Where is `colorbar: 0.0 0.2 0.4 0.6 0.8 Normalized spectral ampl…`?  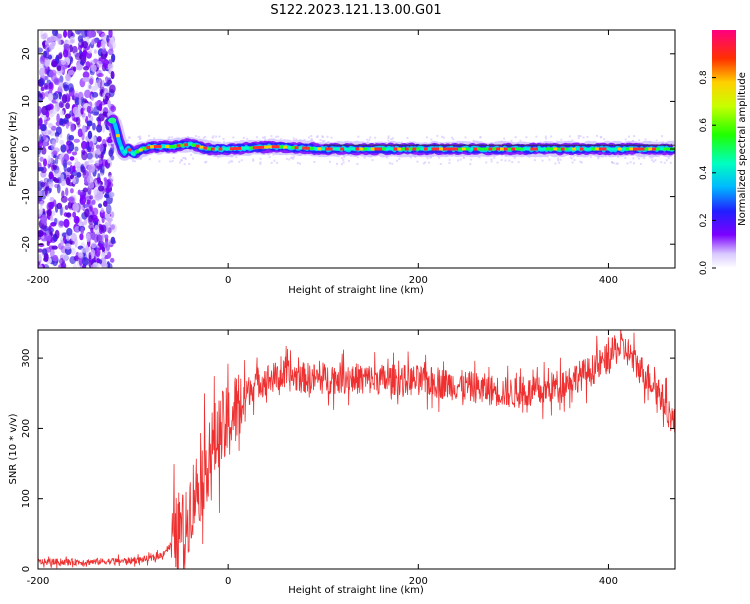 colorbar: 0.0 0.2 0.4 0.6 0.8 Normalized spectral ampl… is located at coordinates (723, 152).